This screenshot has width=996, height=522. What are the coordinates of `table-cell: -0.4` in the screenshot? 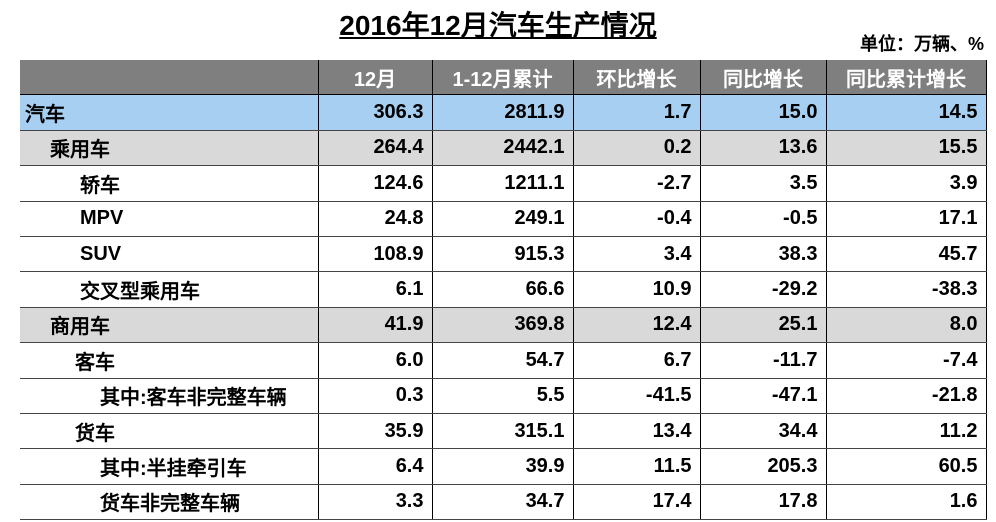 It's located at (636, 219).